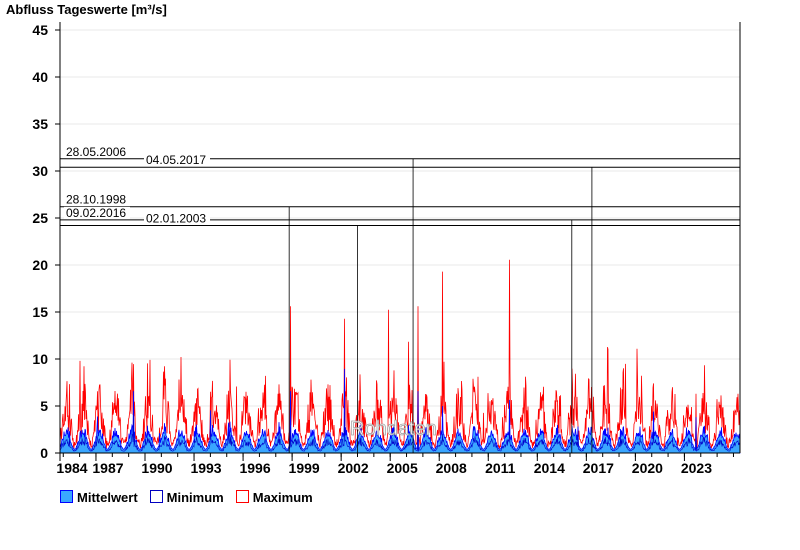  What do you see at coordinates (282, 497) in the screenshot?
I see `legend-label: Maximum` at bounding box center [282, 497].